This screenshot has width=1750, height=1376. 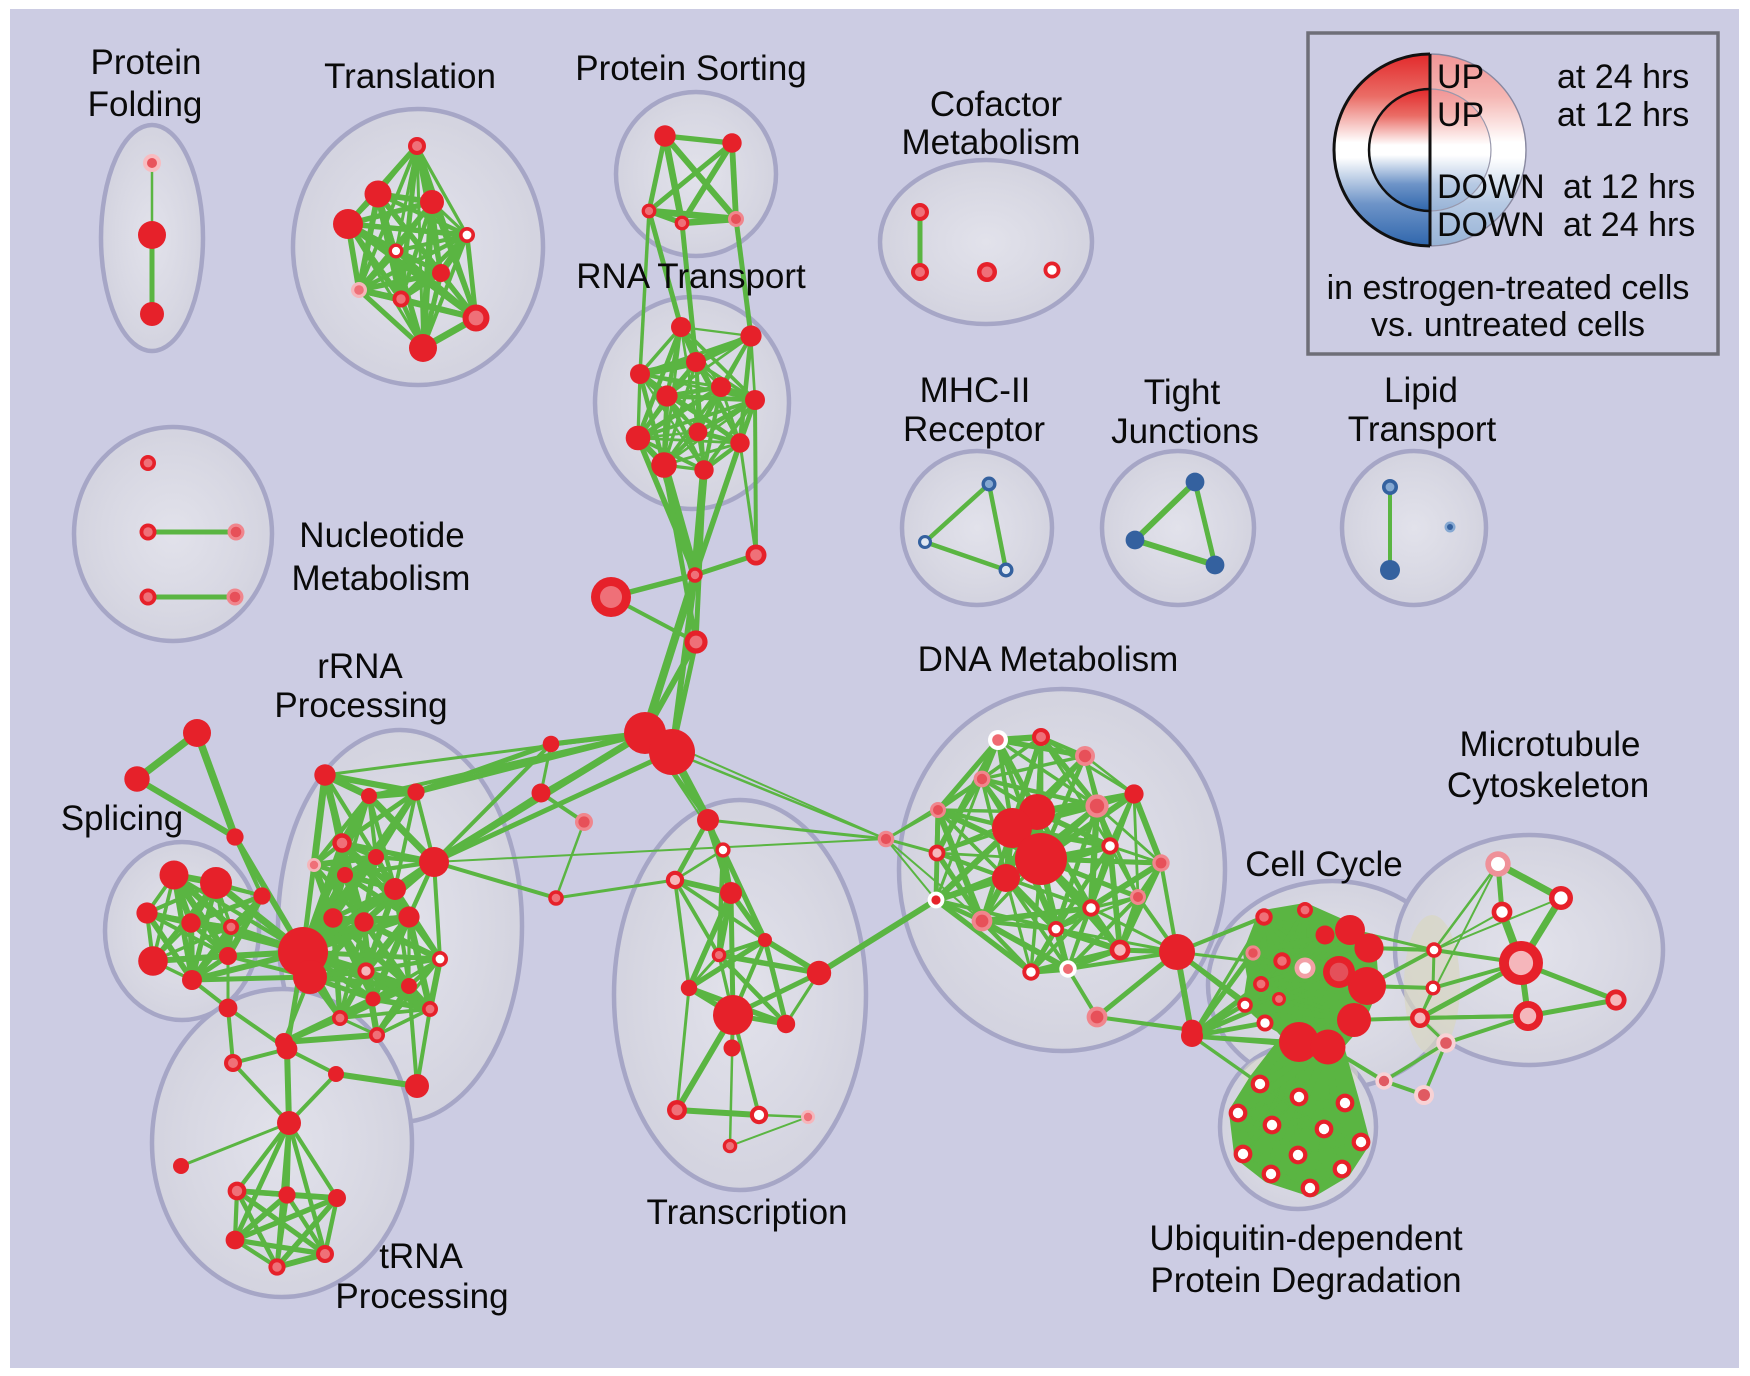 What do you see at coordinates (1306, 1238) in the screenshot?
I see `svg-text: Ubiquitin-dependent` at bounding box center [1306, 1238].